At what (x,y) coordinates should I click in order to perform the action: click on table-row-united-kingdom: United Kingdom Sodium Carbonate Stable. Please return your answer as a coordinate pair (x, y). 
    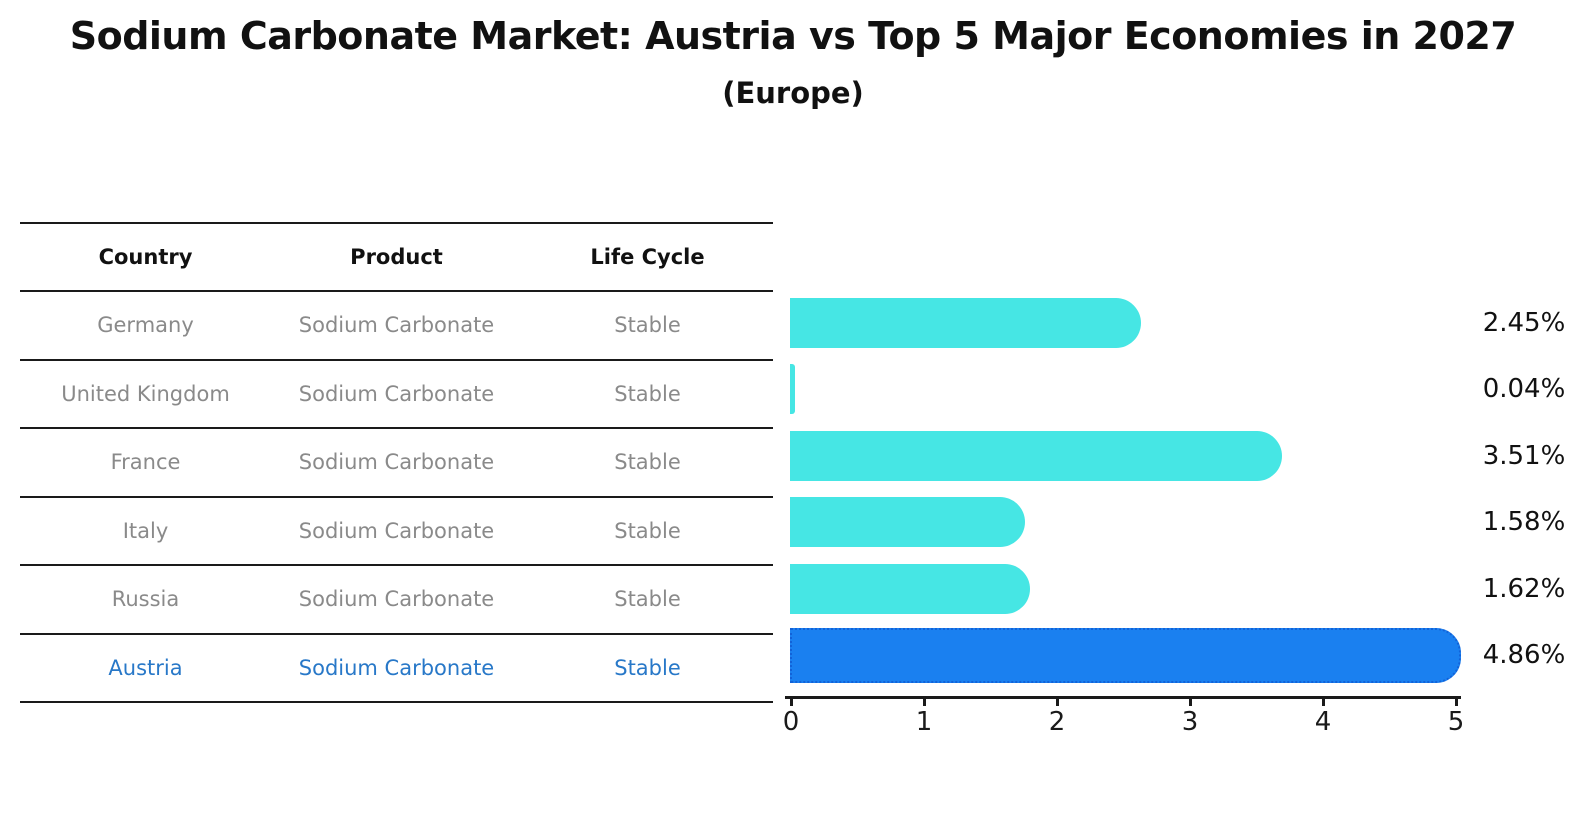
    Looking at the image, I should click on (396, 395).